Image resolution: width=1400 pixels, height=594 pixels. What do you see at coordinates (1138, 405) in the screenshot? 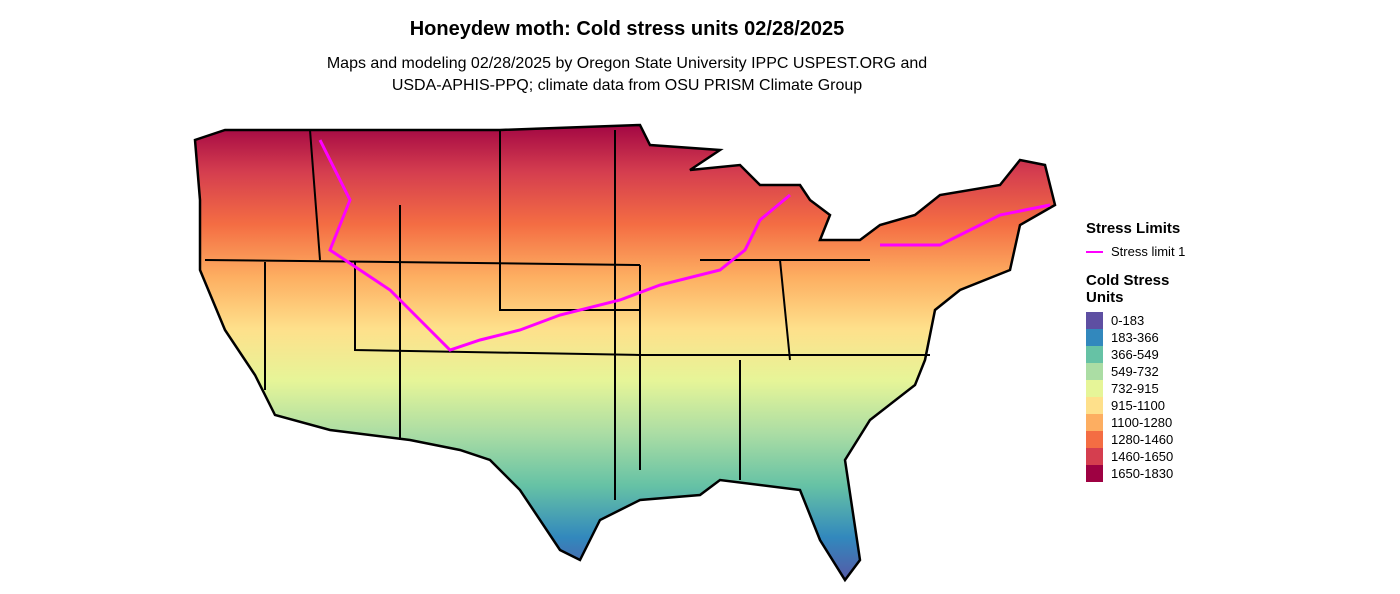
I see `legend-label: 915-1100` at bounding box center [1138, 405].